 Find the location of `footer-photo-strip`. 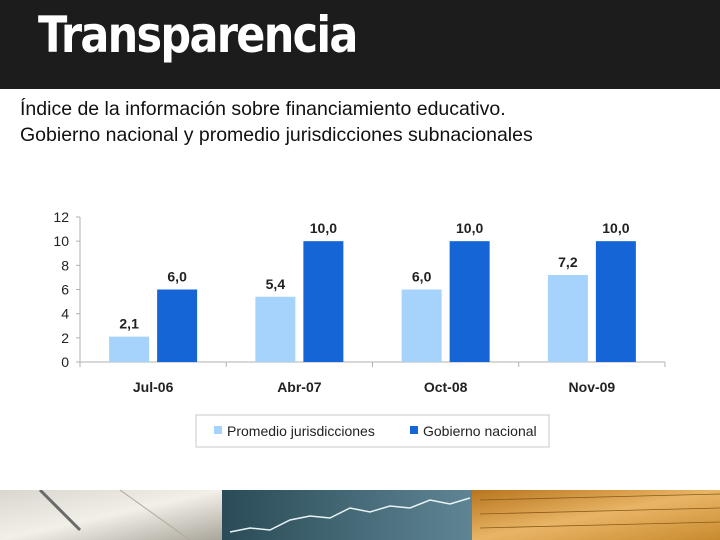

footer-photo-strip is located at coordinates (360, 515).